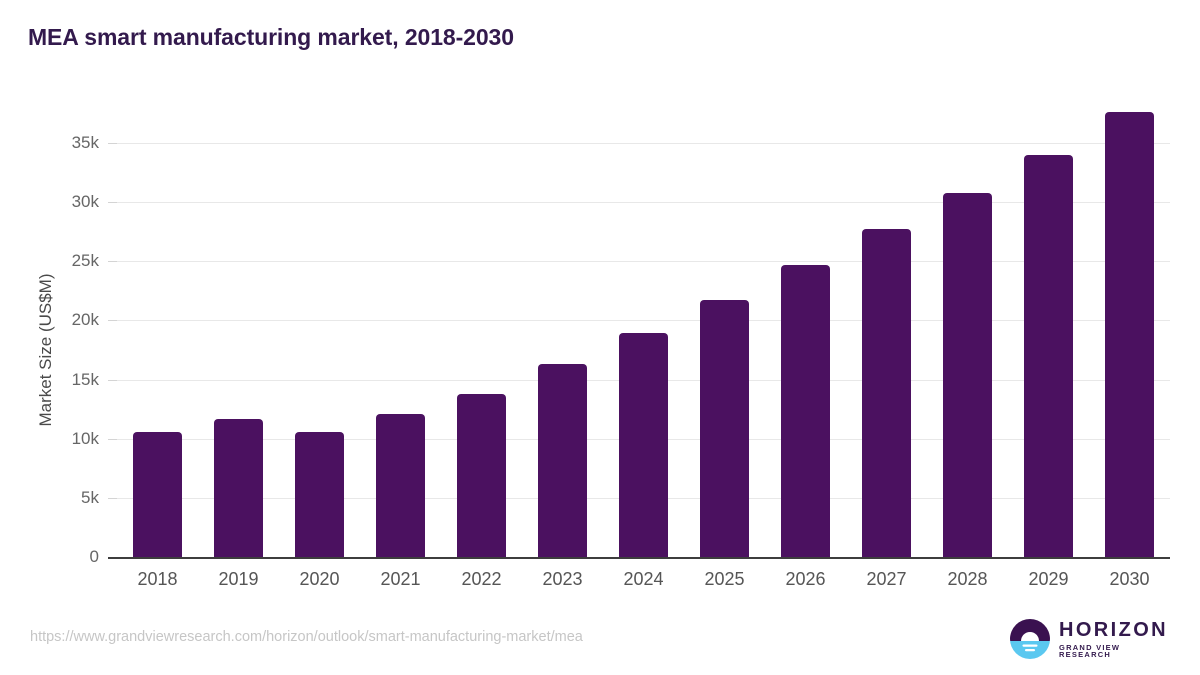 The image size is (1200, 675). Describe the element at coordinates (319, 579) in the screenshot. I see `x-tick-label: 2020` at that location.